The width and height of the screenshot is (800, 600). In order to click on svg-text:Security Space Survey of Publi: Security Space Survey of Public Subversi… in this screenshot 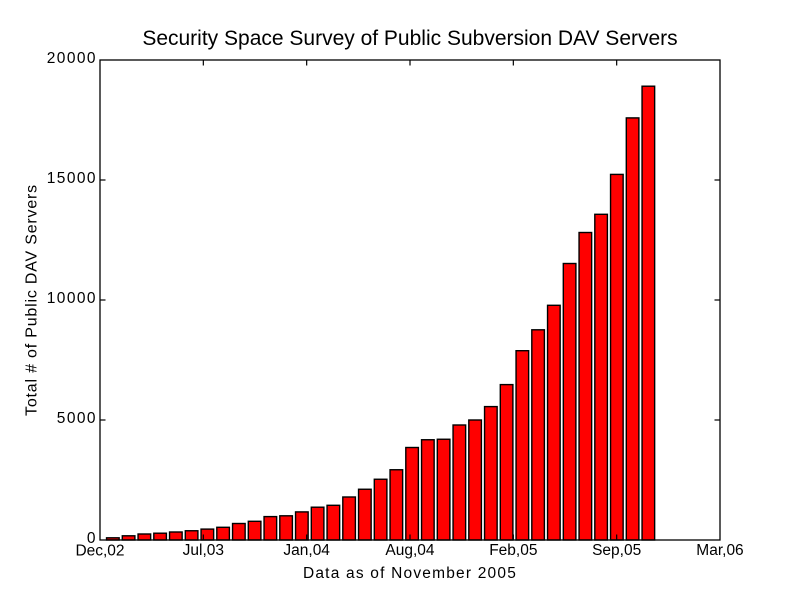, I will do `click(409, 38)`.